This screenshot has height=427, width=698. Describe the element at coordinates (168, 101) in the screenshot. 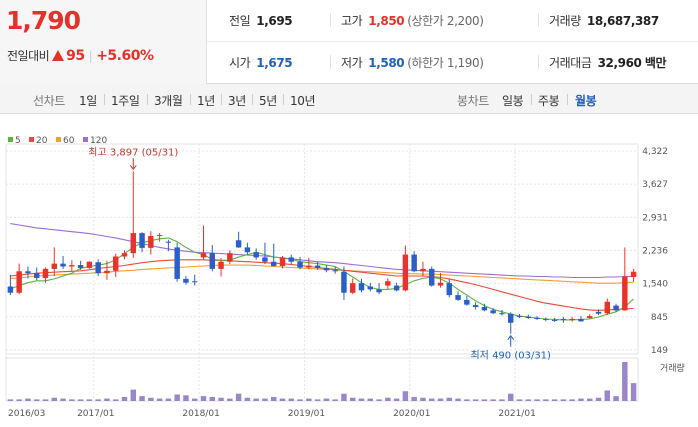

I see `range-3m: 3개월` at that location.